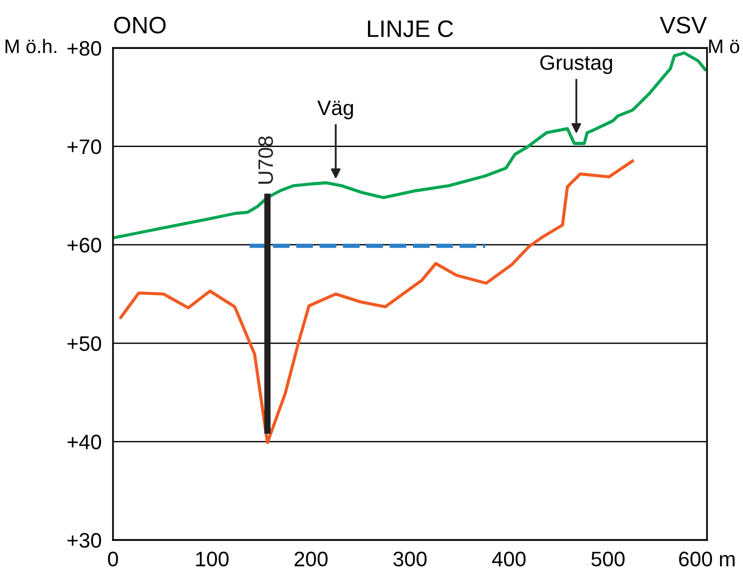 This screenshot has height=576, width=743. What do you see at coordinates (411, 29) in the screenshot?
I see `chart-title: LINJE C` at bounding box center [411, 29].